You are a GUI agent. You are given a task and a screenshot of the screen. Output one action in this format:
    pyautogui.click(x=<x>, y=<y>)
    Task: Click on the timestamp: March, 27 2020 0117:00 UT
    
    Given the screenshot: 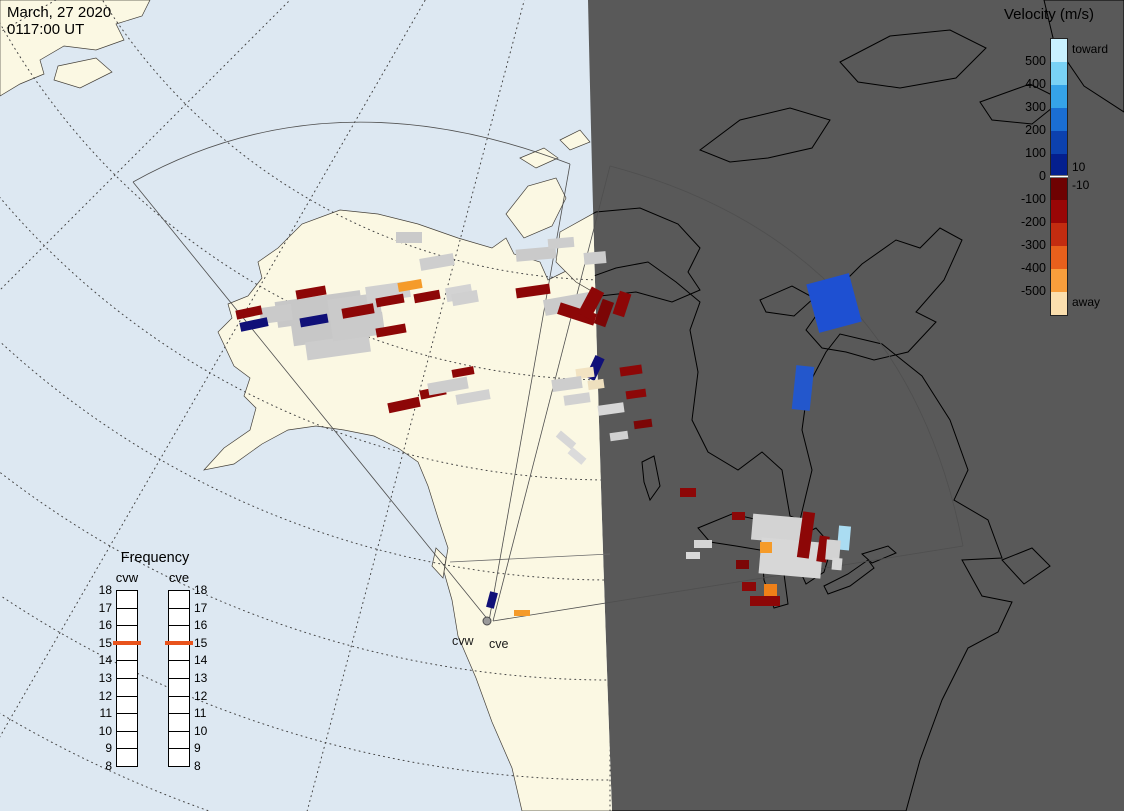 What is the action you would take?
    pyautogui.click(x=59, y=21)
    